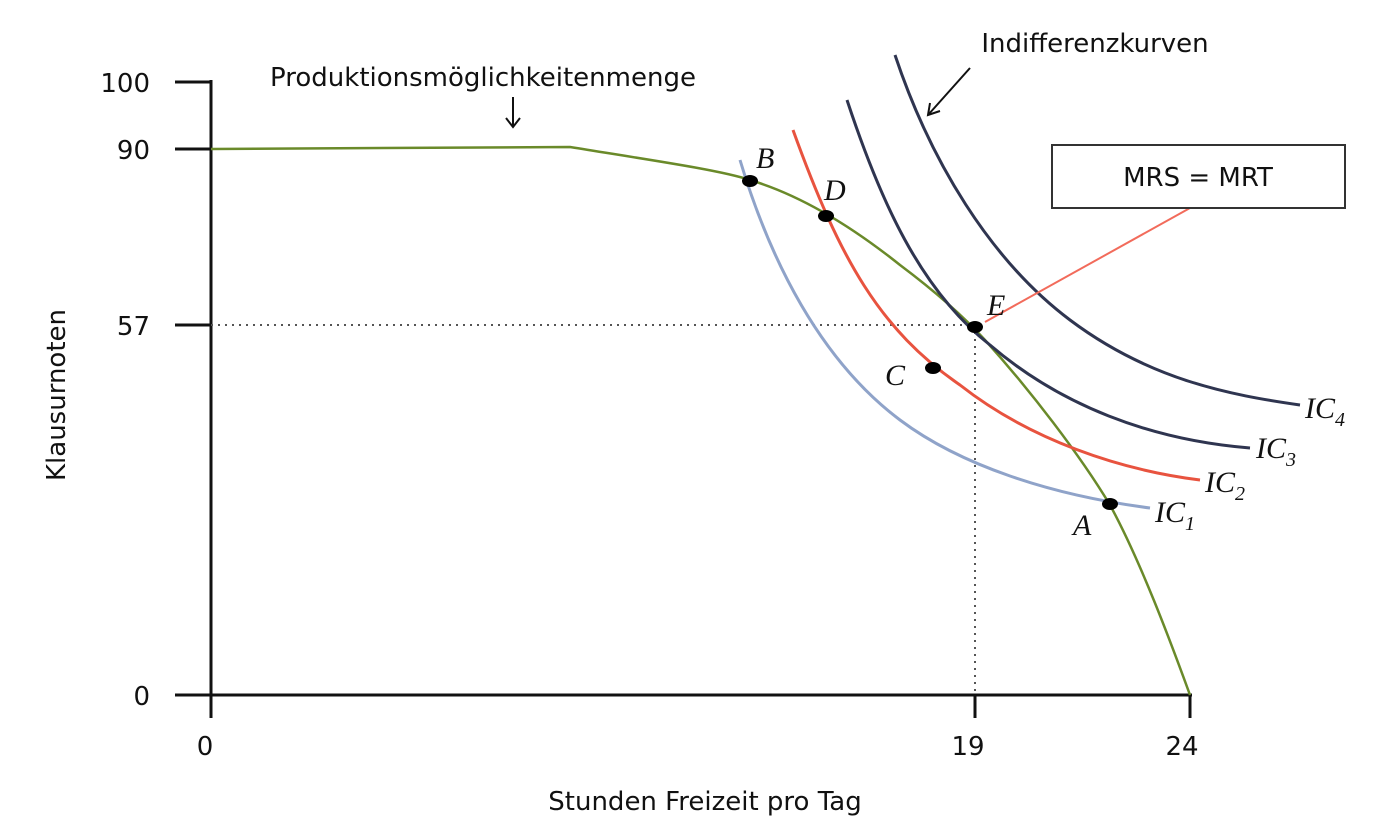  I want to click on ic1-curve, so click(944, 334).